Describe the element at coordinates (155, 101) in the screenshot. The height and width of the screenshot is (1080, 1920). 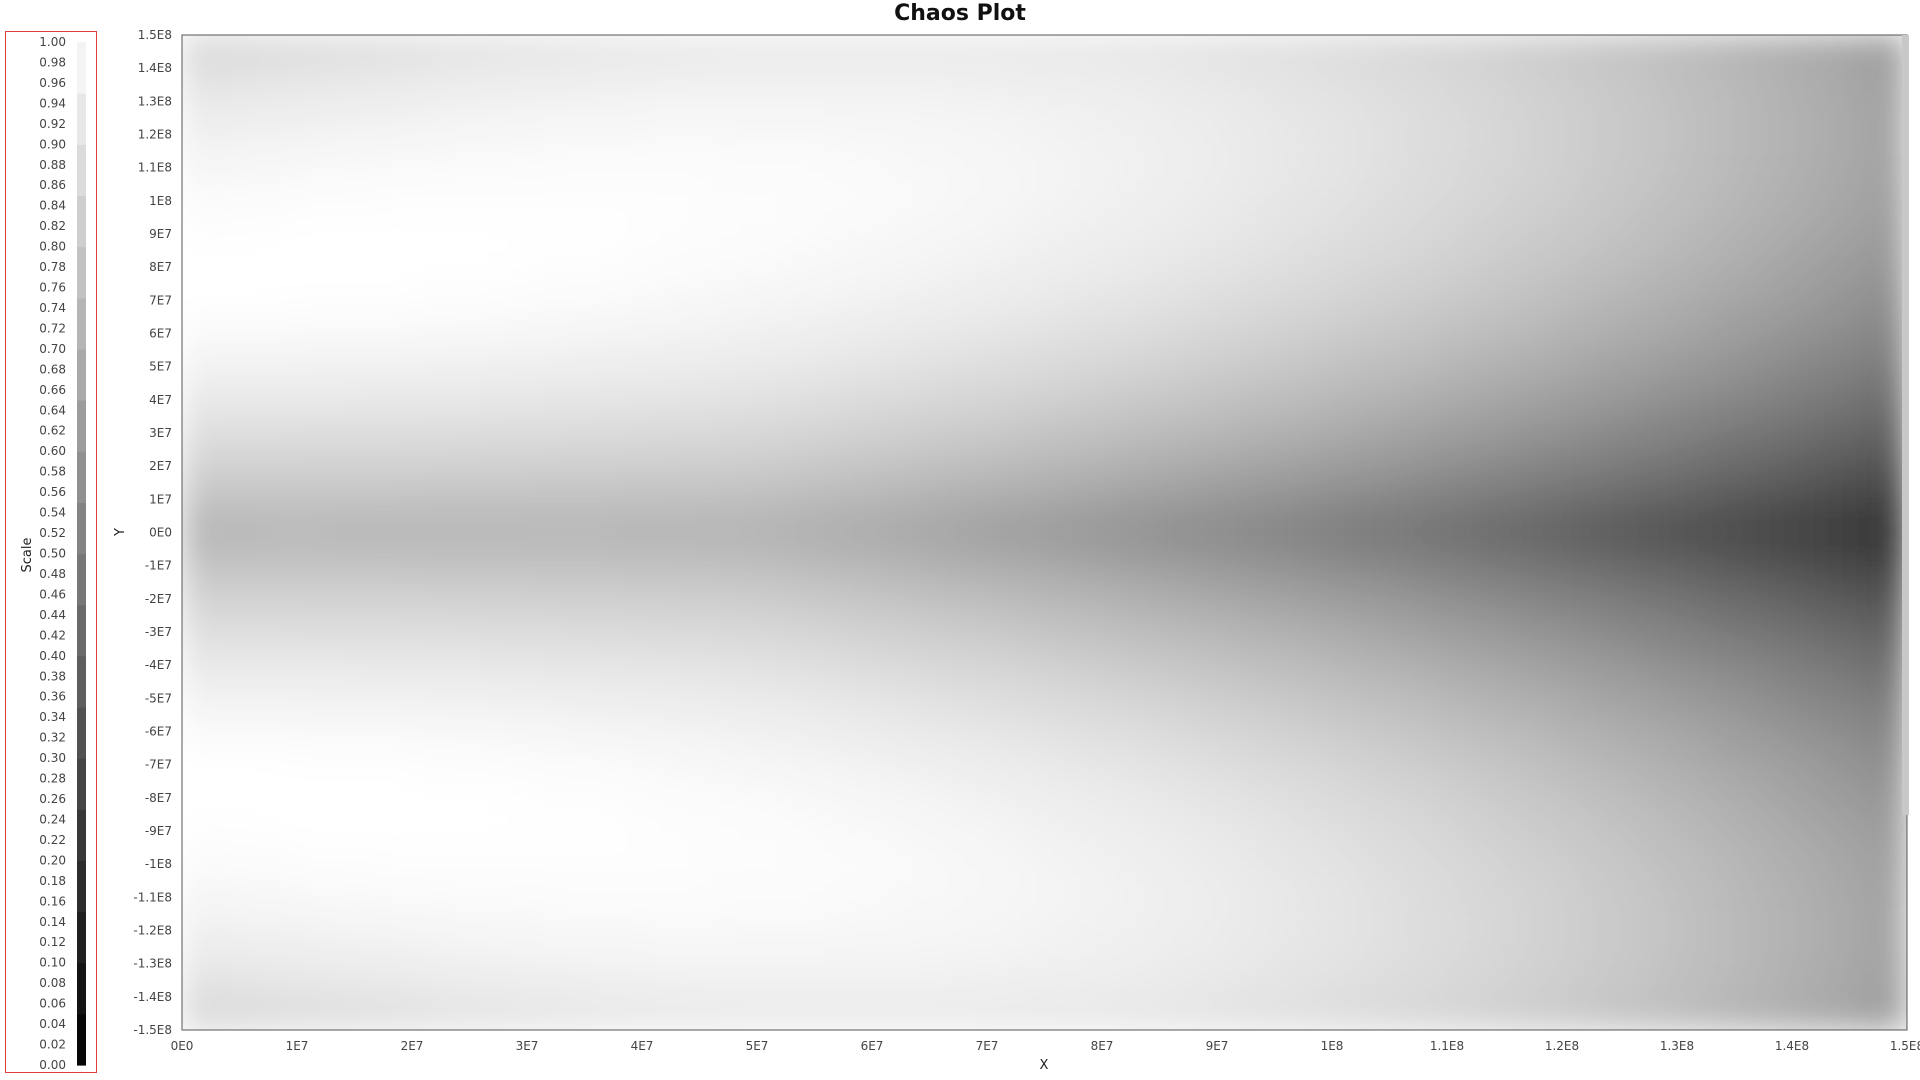
I see `y-tick-label: 1.3E8` at that location.